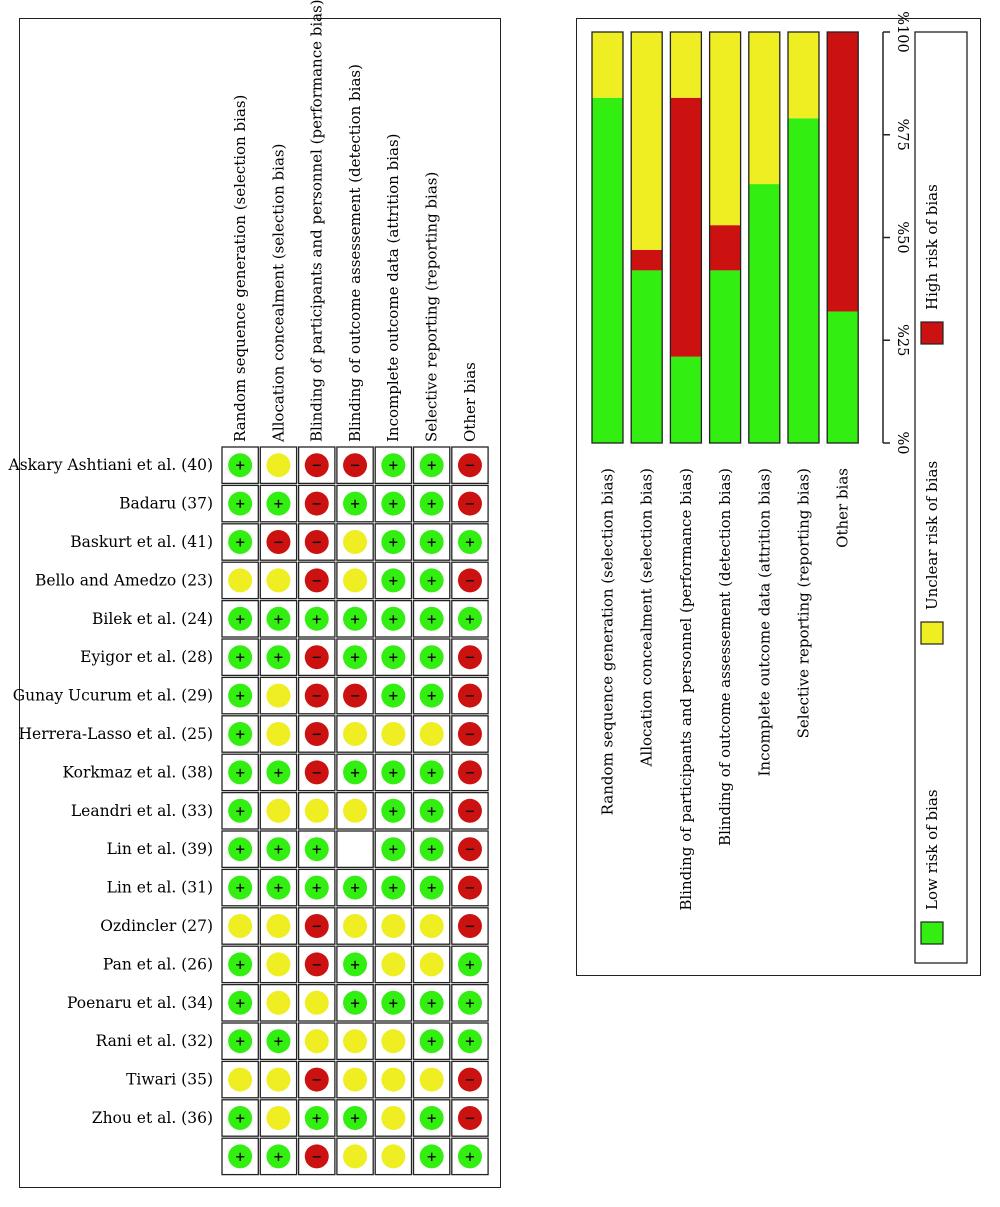  I want to click on study-label: Badaru (37), so click(166, 504).